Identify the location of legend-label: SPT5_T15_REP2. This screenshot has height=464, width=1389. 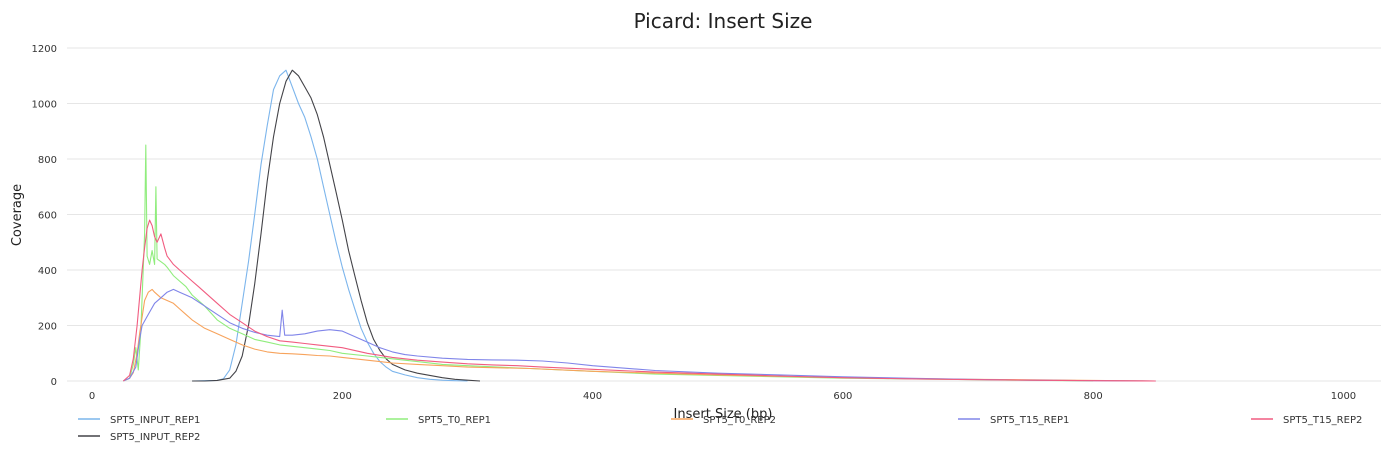
(1322, 420).